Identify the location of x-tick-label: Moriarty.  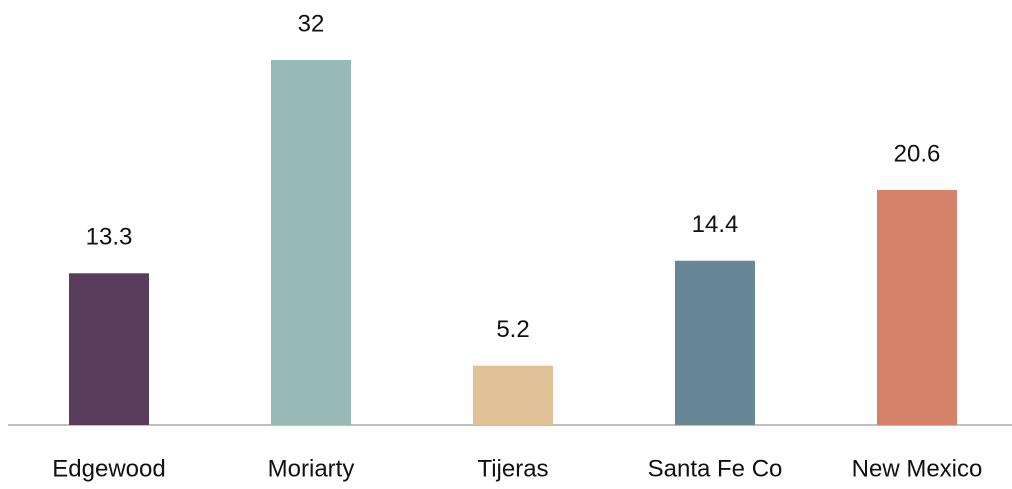
(311, 468).